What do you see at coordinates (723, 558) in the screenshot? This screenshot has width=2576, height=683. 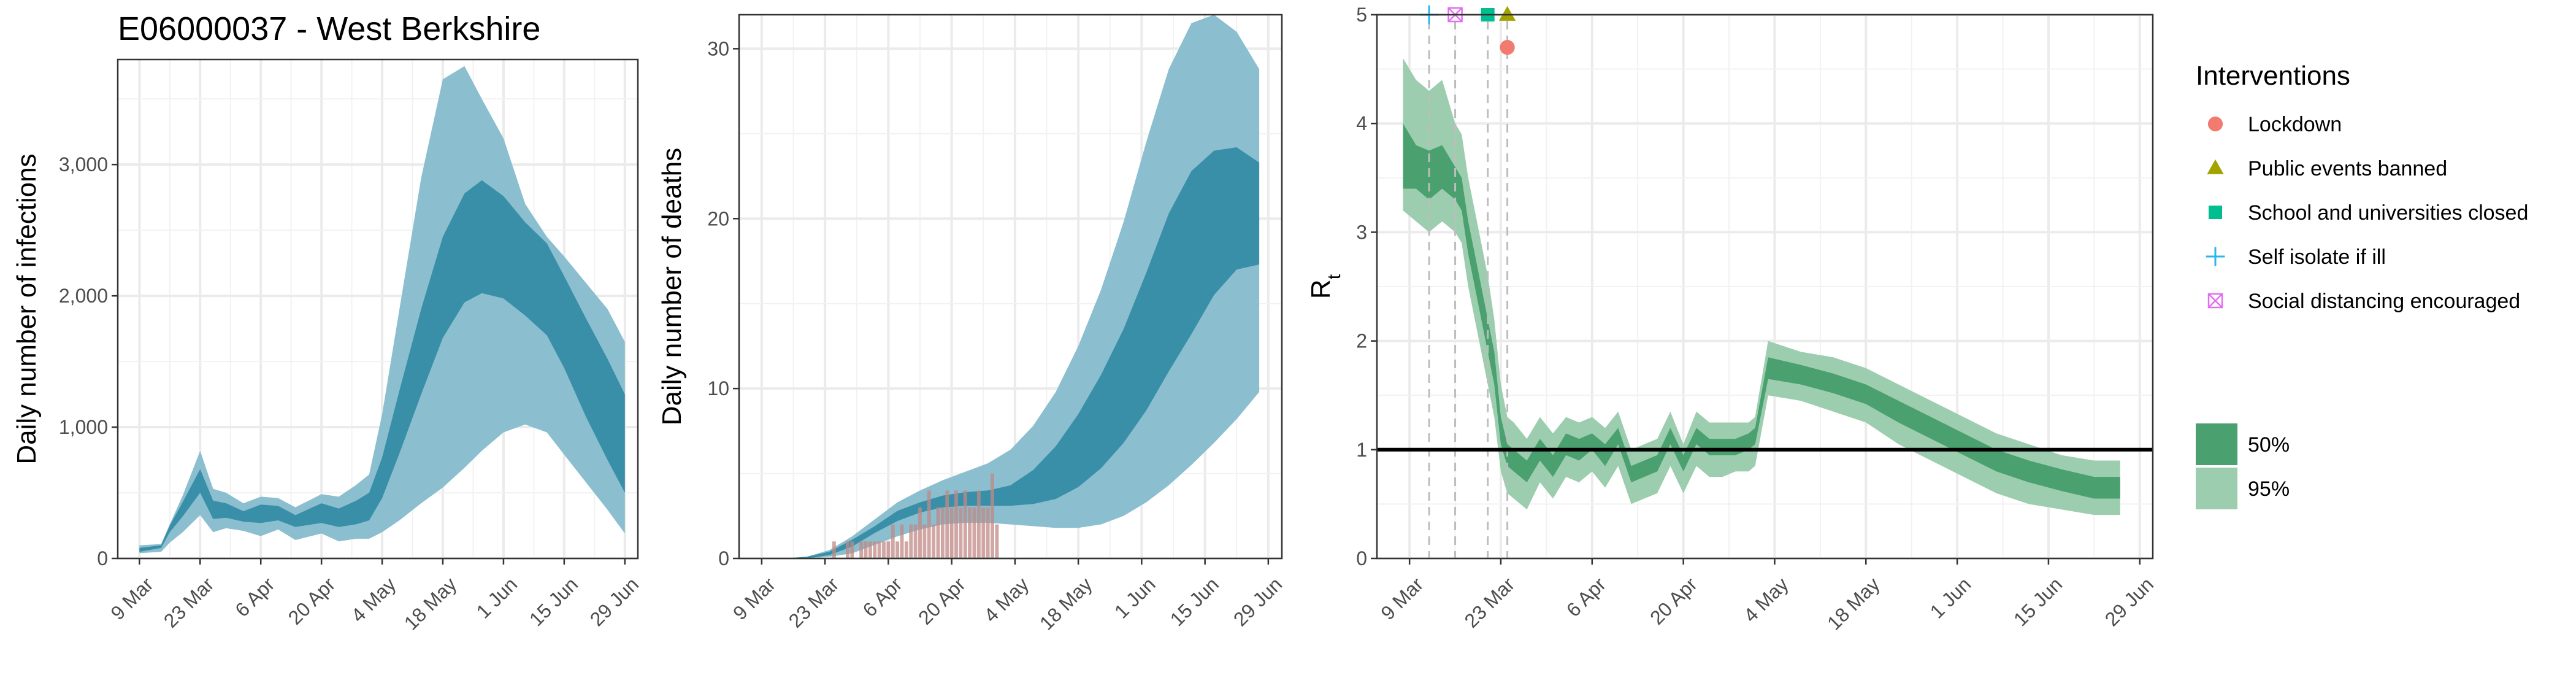 I see `deaths-ytick-label: 0` at bounding box center [723, 558].